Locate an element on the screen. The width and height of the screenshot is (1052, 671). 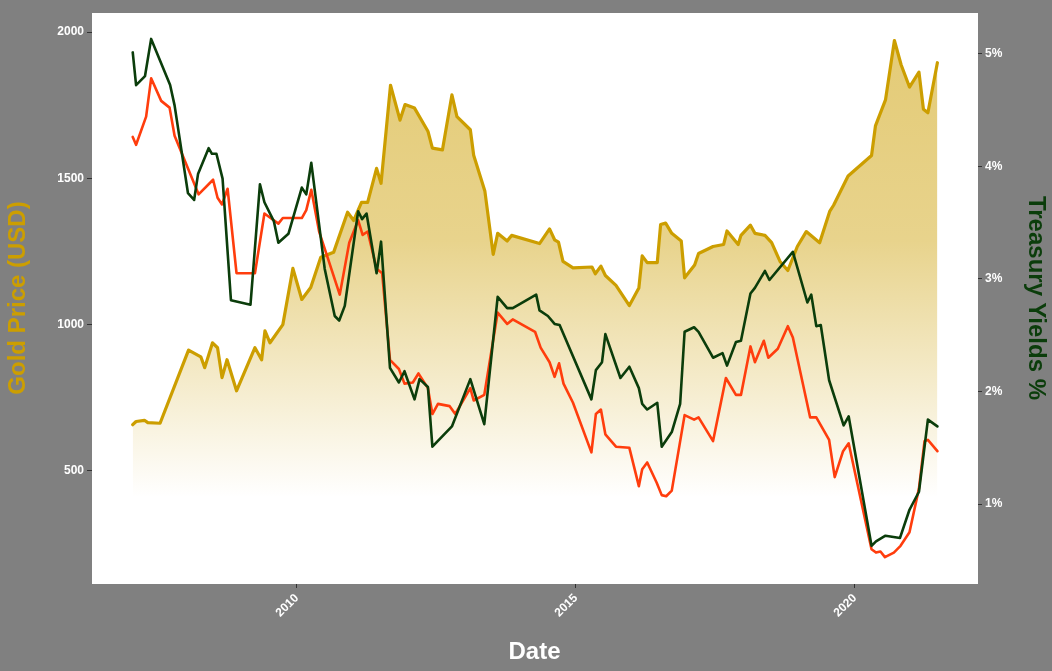
y-tick-label: 500 is located at coordinates (74, 470).